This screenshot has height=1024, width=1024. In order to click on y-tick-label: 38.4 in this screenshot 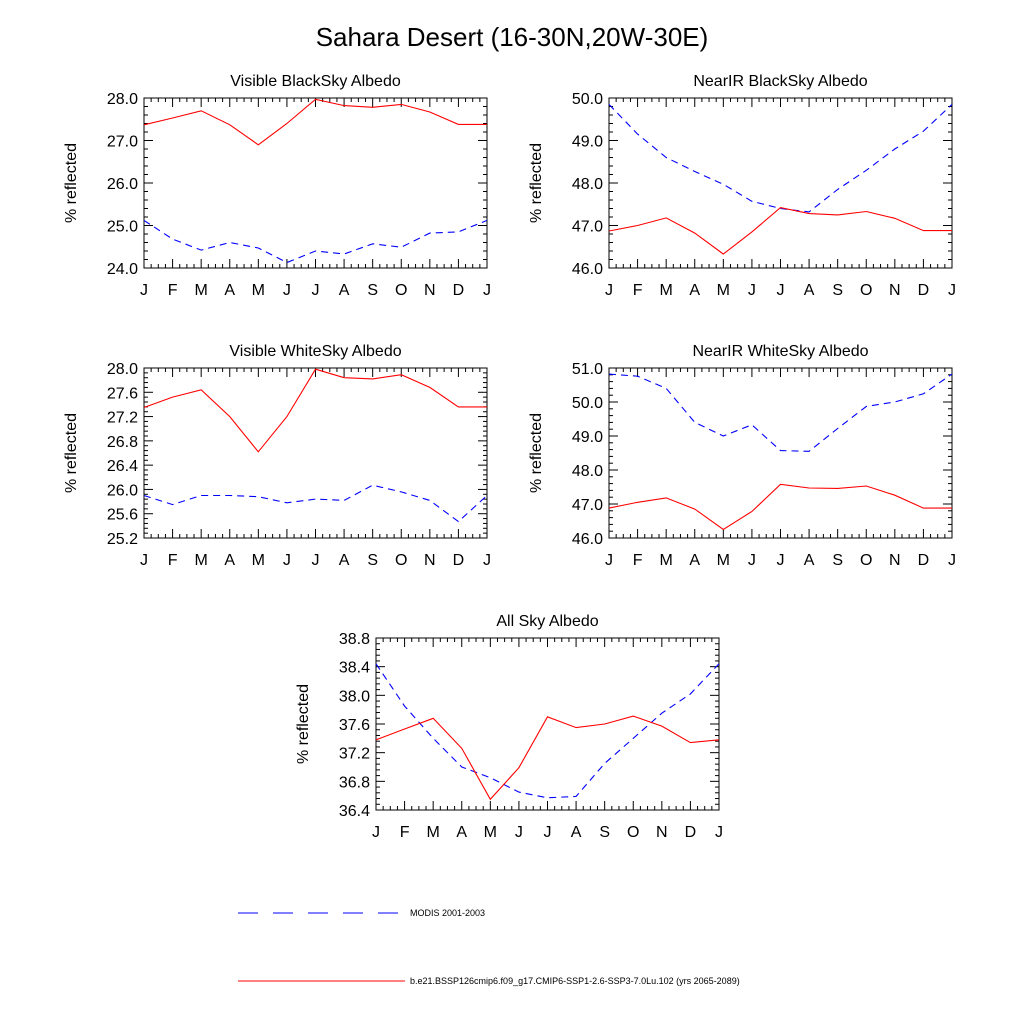, I will do `click(354, 668)`.